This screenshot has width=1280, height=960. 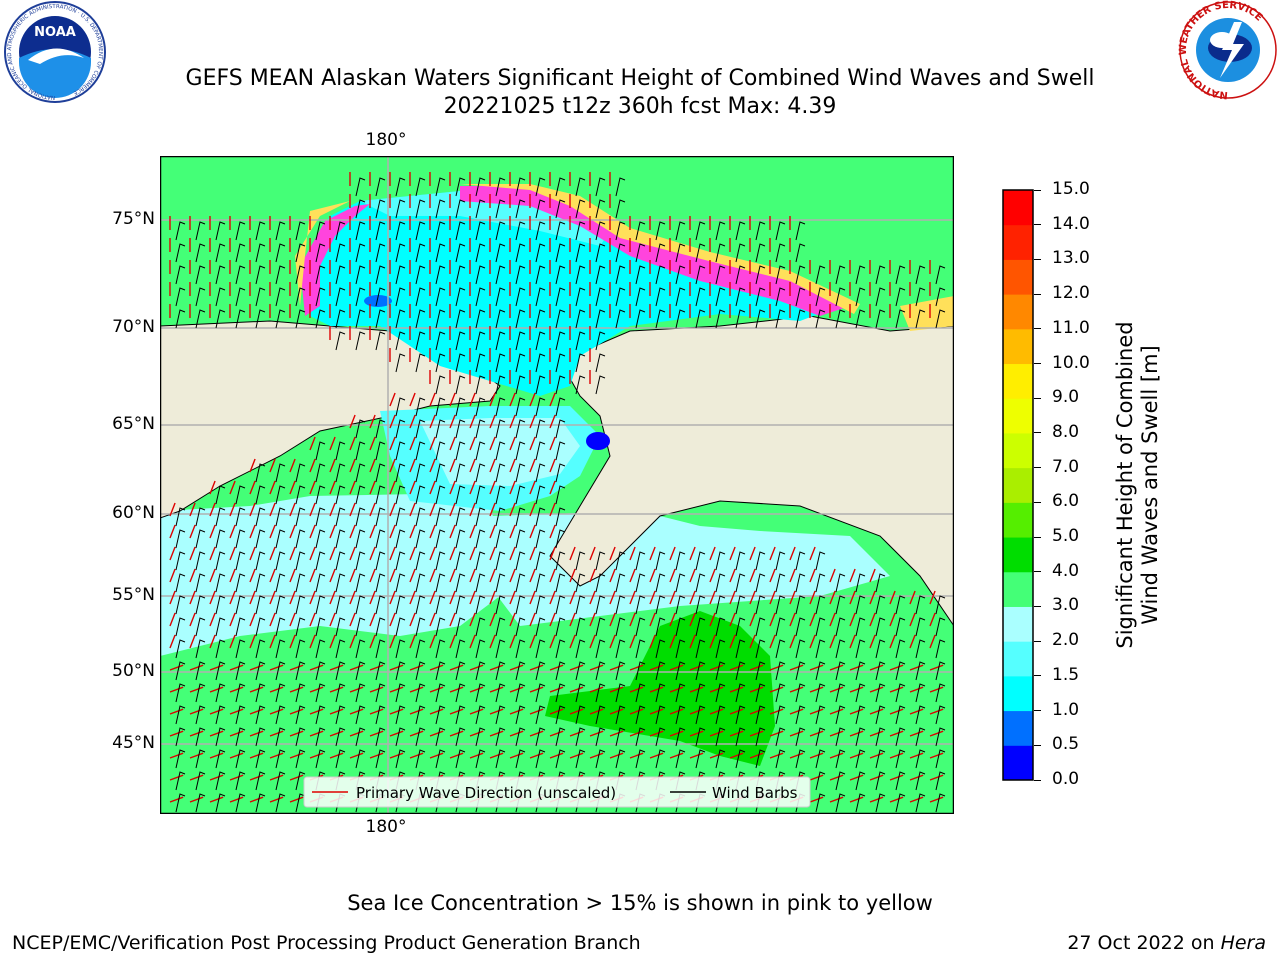 What do you see at coordinates (1066, 779) in the screenshot?
I see `colorbar-tick-label: 0.0` at bounding box center [1066, 779].